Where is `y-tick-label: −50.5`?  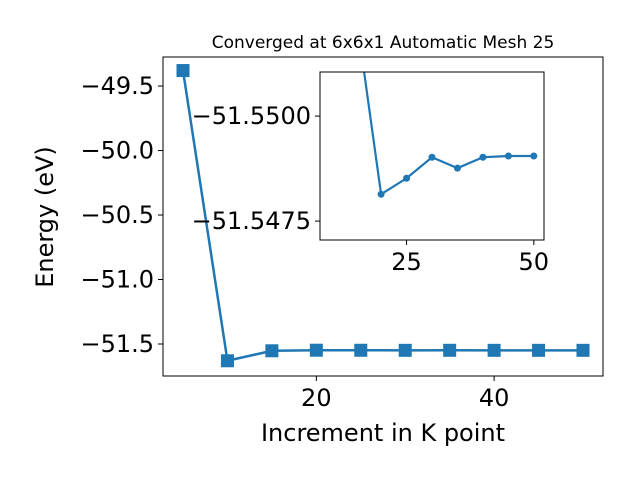 y-tick-label: −50.5 is located at coordinates (117, 215).